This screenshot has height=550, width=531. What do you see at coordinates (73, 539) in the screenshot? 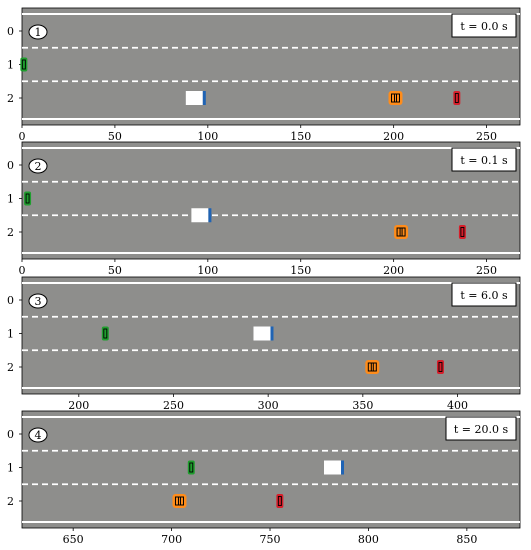
I see `x-tick-label: 650` at bounding box center [73, 539].